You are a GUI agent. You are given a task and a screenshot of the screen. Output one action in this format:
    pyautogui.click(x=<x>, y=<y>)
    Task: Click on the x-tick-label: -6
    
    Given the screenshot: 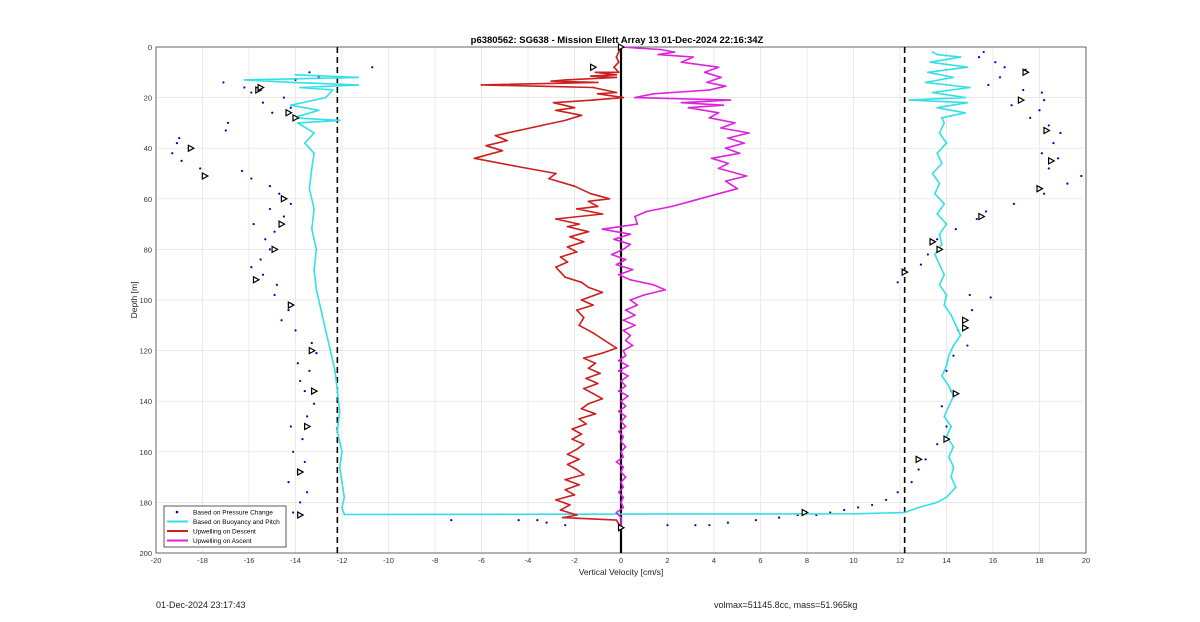 What is the action you would take?
    pyautogui.click(x=481, y=560)
    